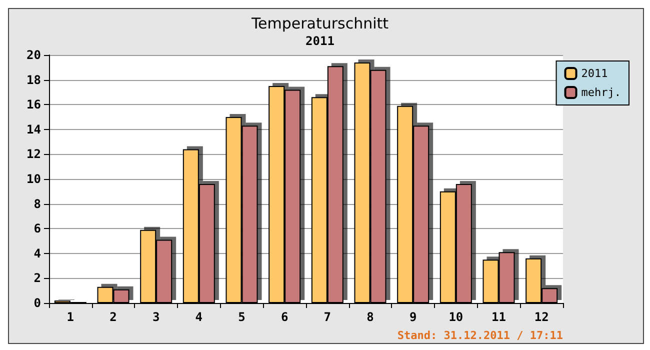 This screenshot has height=350, width=650. What do you see at coordinates (33, 154) in the screenshot?
I see `y-tick-label: 12` at bounding box center [33, 154].